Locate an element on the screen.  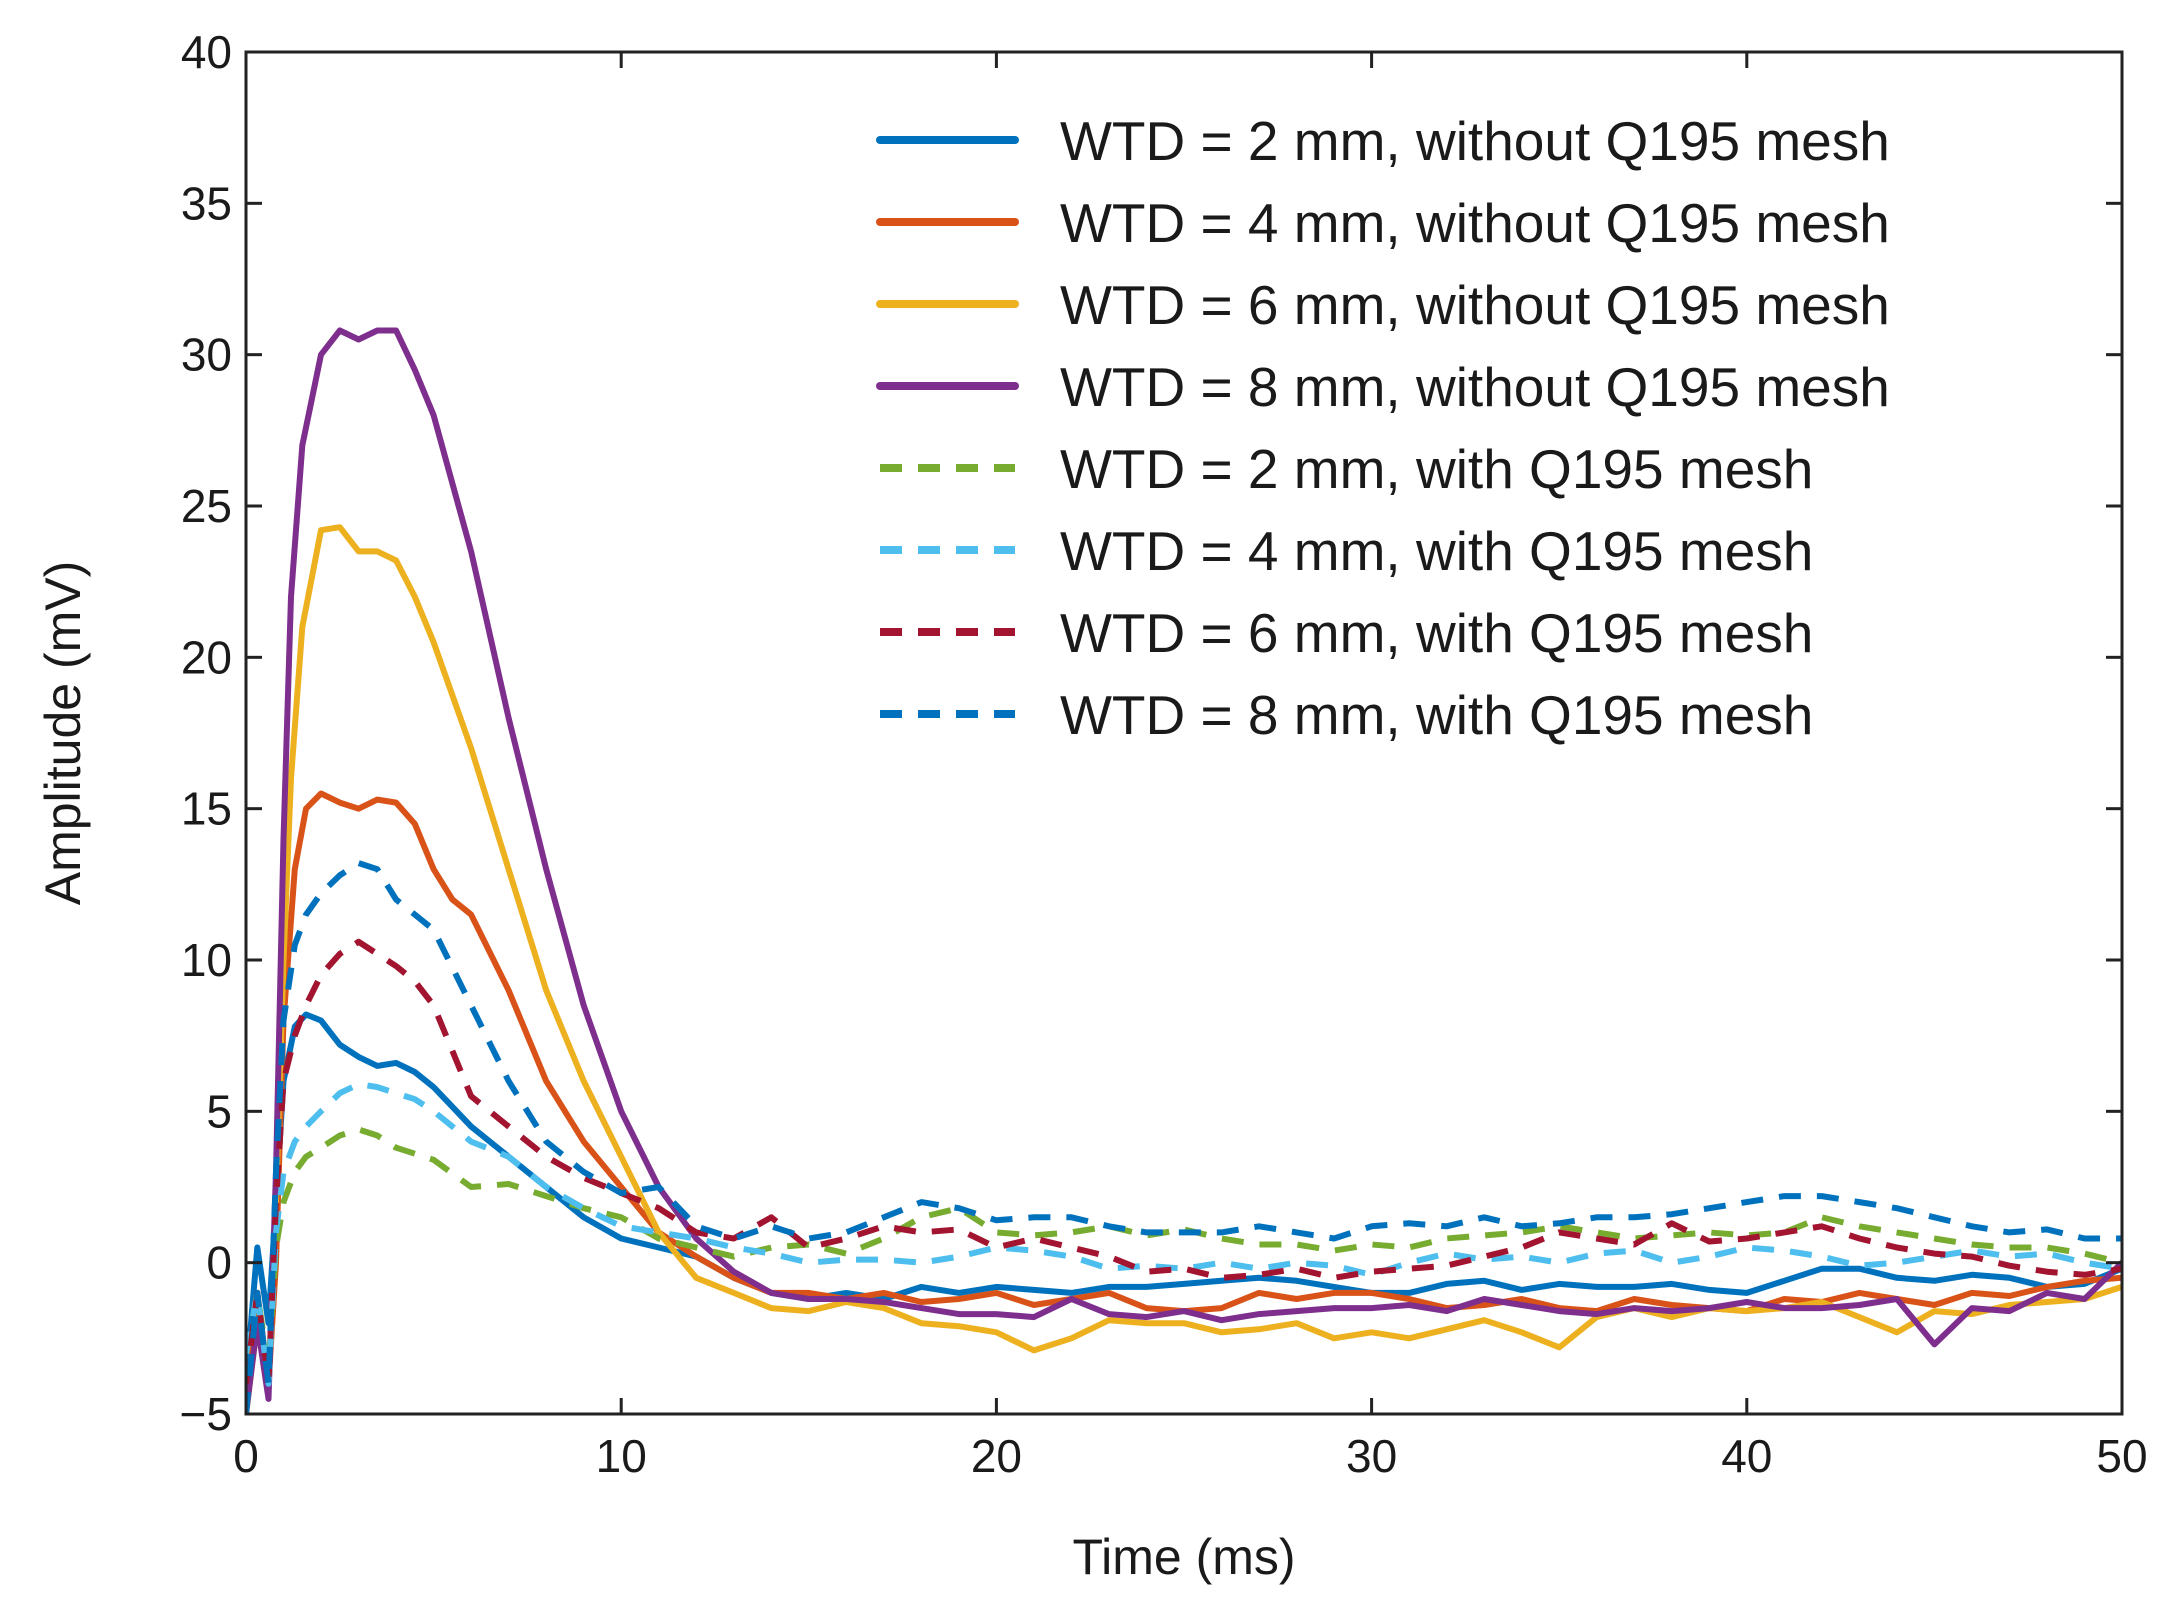
x-tick-label: 40 is located at coordinates (1746, 1456).